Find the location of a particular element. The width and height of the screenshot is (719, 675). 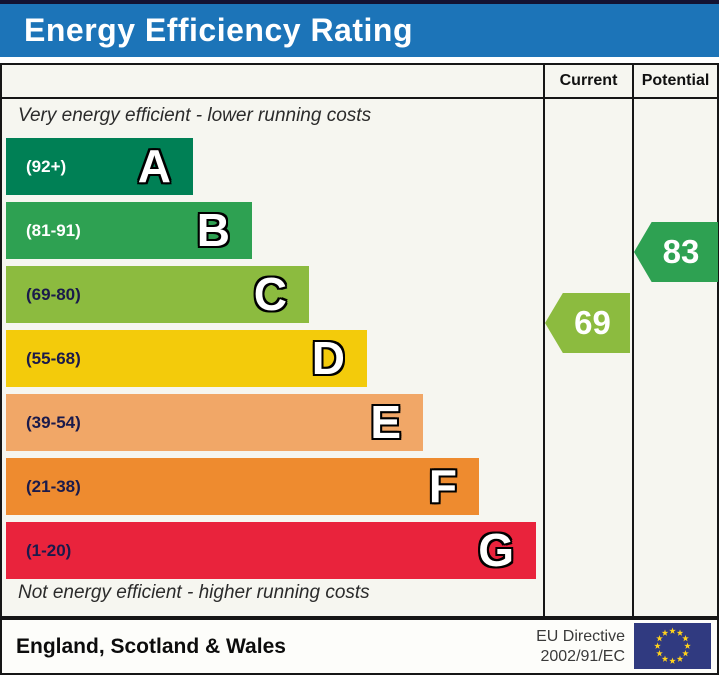

band-bar-f: (21-38) F is located at coordinates (242, 486).